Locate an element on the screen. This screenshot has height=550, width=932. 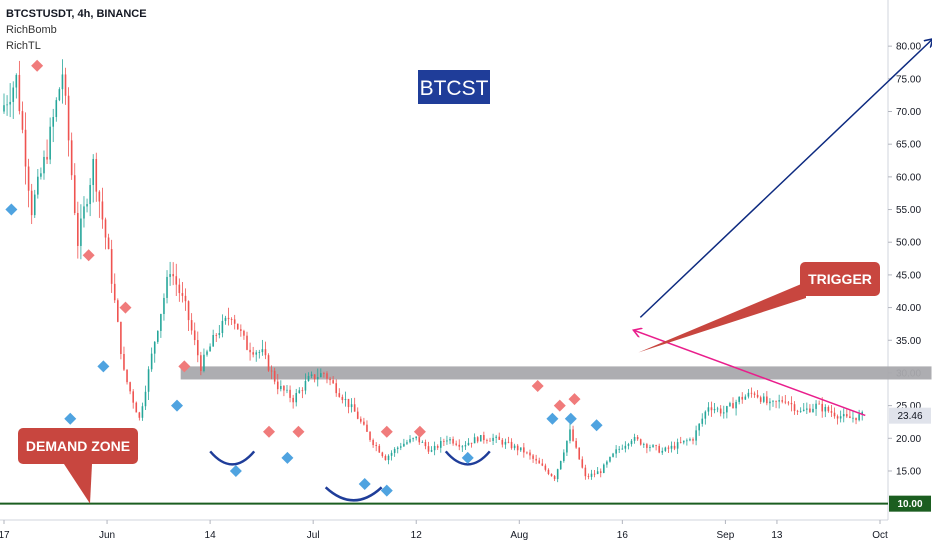
indicator-label: RichTL is located at coordinates (23, 46).